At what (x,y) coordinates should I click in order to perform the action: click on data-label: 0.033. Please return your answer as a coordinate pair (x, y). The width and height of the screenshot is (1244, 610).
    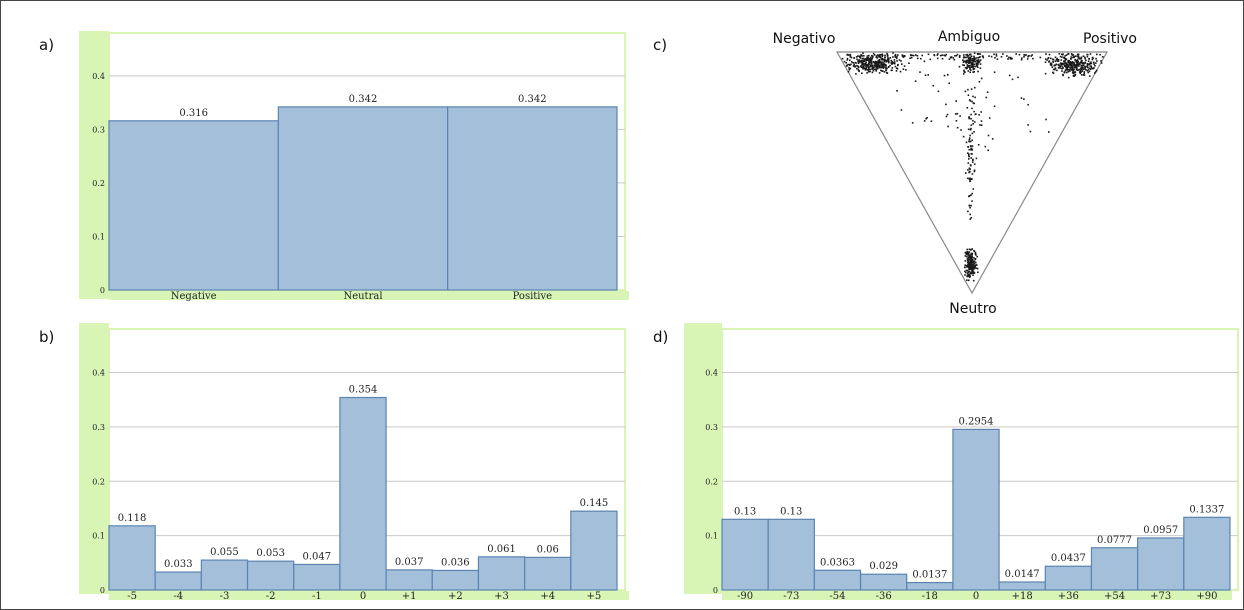
    Looking at the image, I should click on (178, 564).